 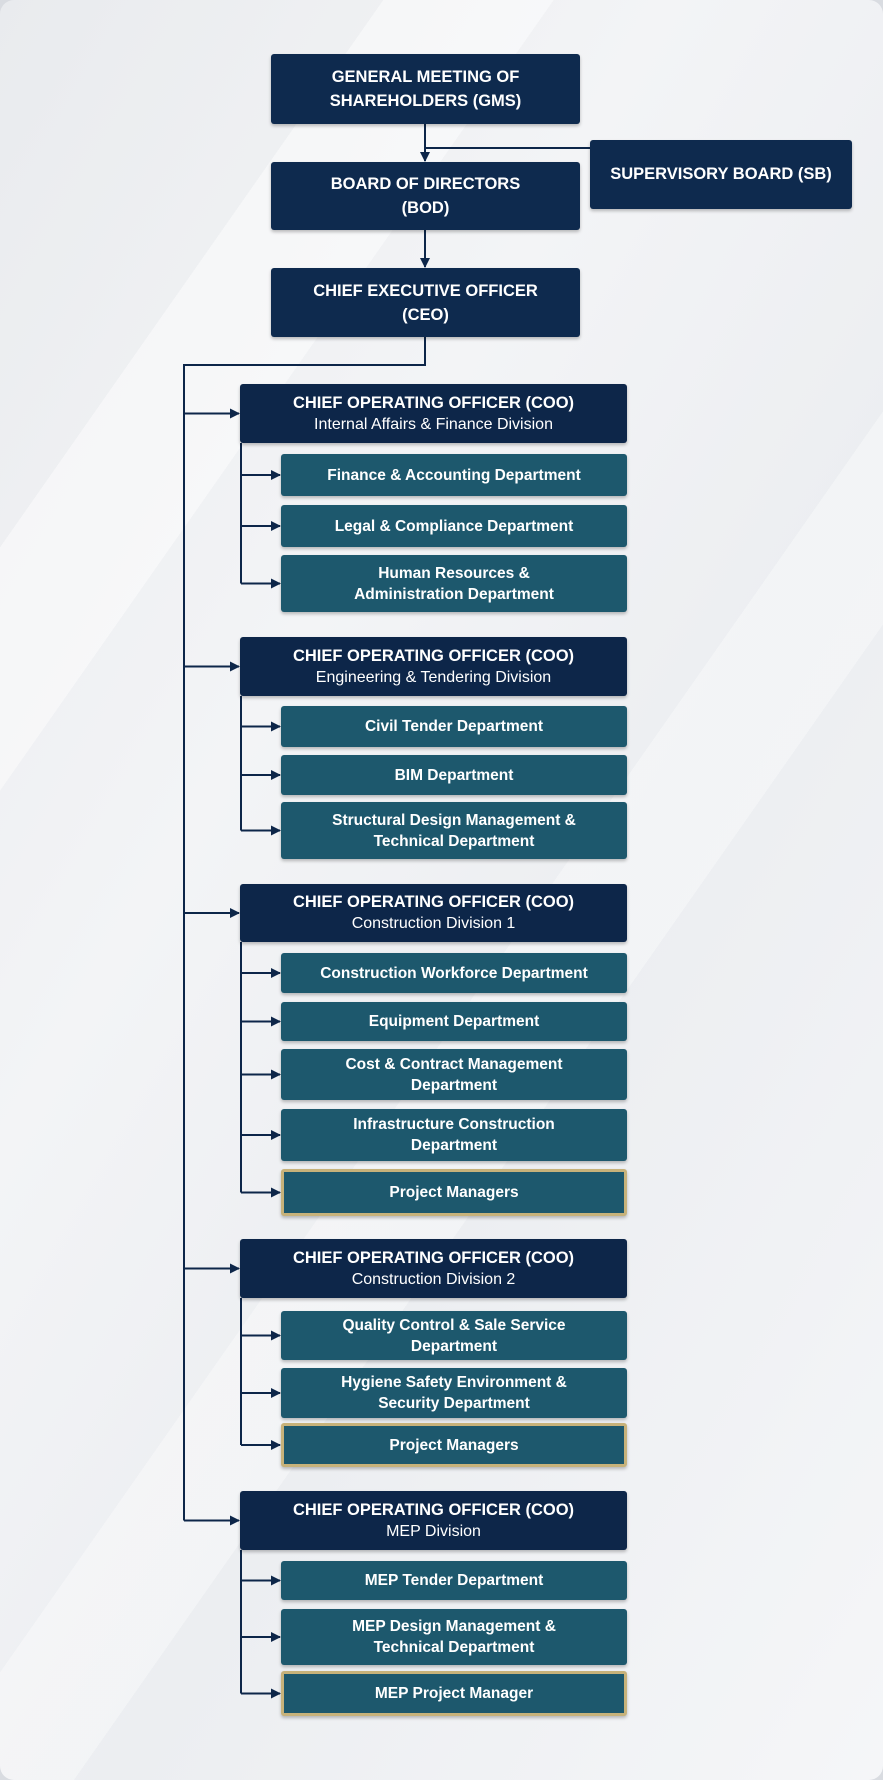 I want to click on gms-line-1: GENERAL MEETING OF, so click(x=425, y=77).